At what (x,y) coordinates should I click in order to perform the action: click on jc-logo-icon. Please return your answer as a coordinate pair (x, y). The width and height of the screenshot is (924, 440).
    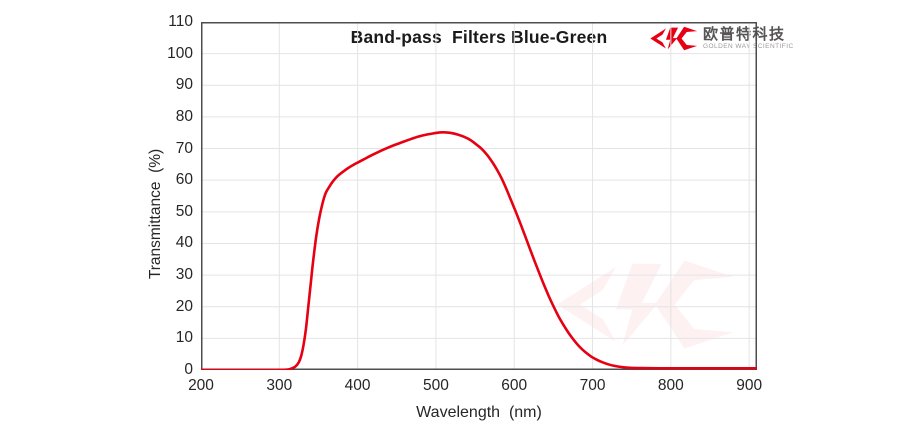
    Looking at the image, I should click on (674, 38).